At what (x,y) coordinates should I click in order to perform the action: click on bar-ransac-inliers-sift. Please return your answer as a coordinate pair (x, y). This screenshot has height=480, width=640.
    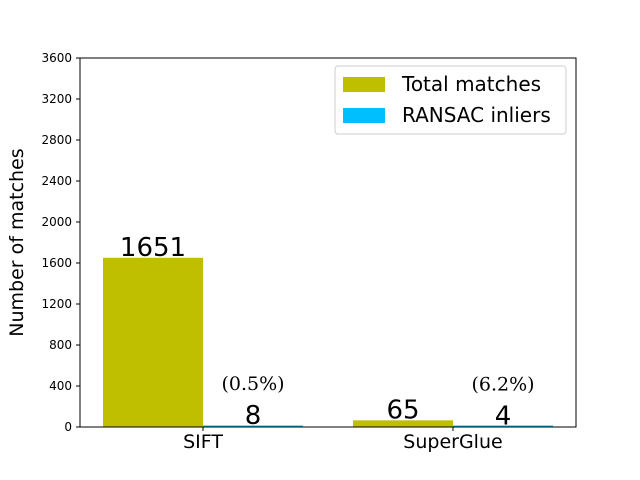
    Looking at the image, I should click on (253, 426).